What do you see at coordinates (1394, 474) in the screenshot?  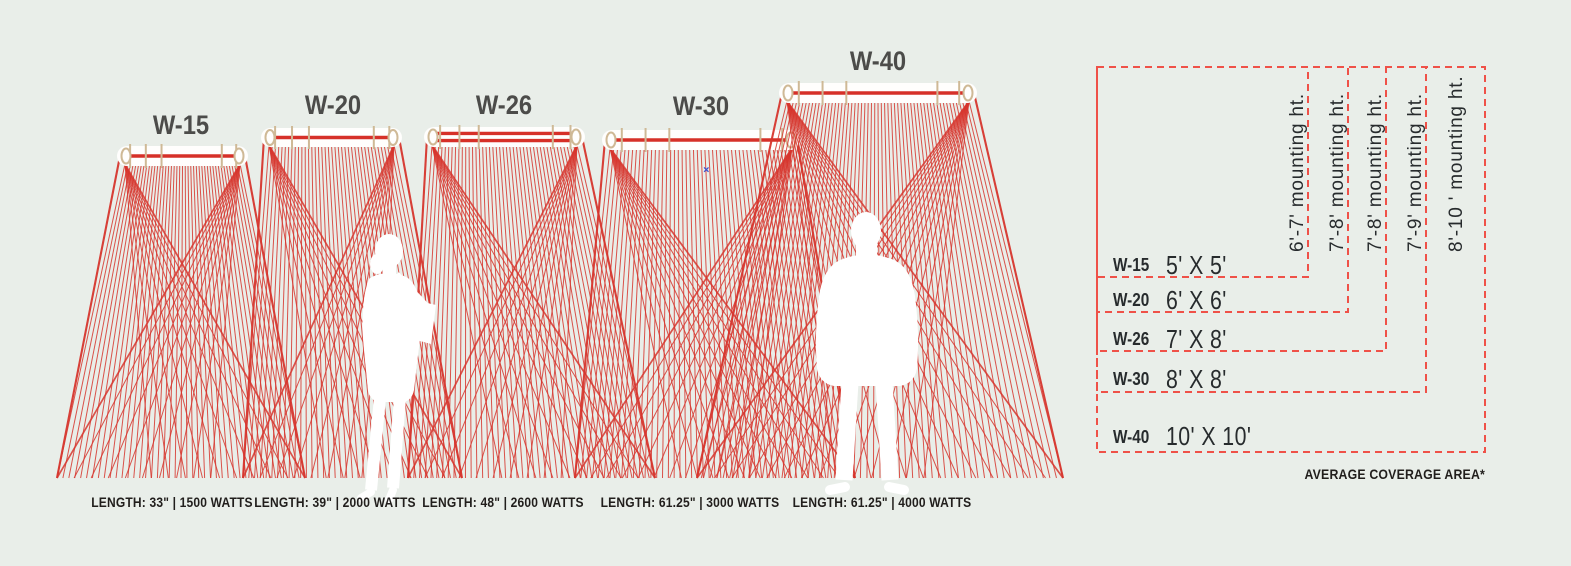 I see `average-coverage-footnote: AVERAGE COVERAGE AREA*` at bounding box center [1394, 474].